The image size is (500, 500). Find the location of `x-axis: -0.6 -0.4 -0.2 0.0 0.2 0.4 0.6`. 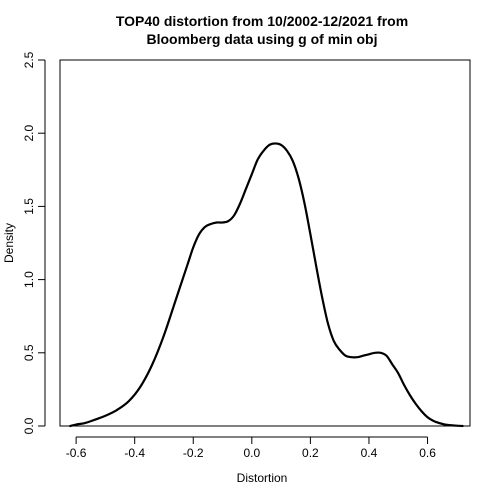

x-axis: -0.6 -0.4 -0.2 0.0 0.2 0.4 0.6 is located at coordinates (251, 448).